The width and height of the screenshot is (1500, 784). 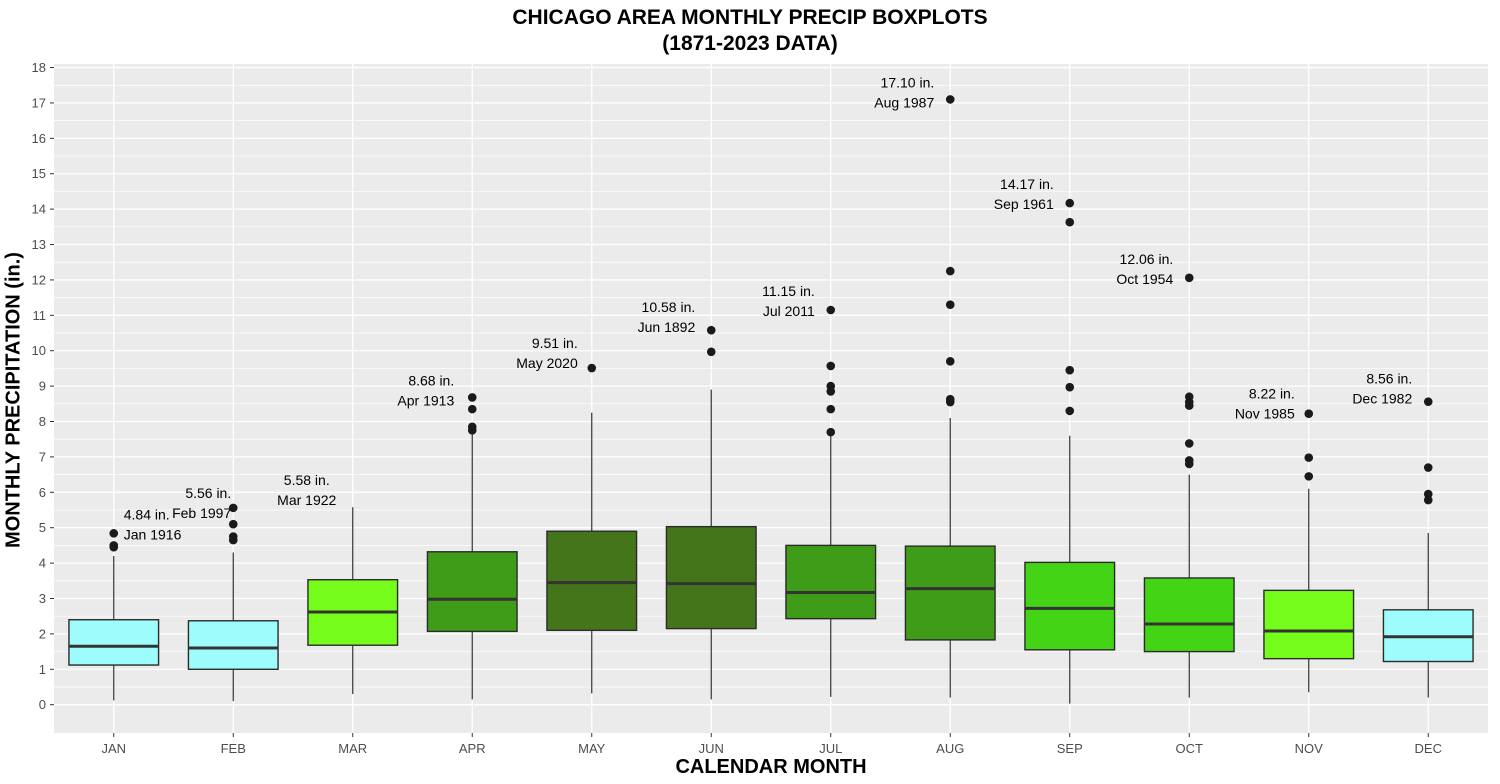 I want to click on y-tick-label: 15, so click(x=39, y=173).